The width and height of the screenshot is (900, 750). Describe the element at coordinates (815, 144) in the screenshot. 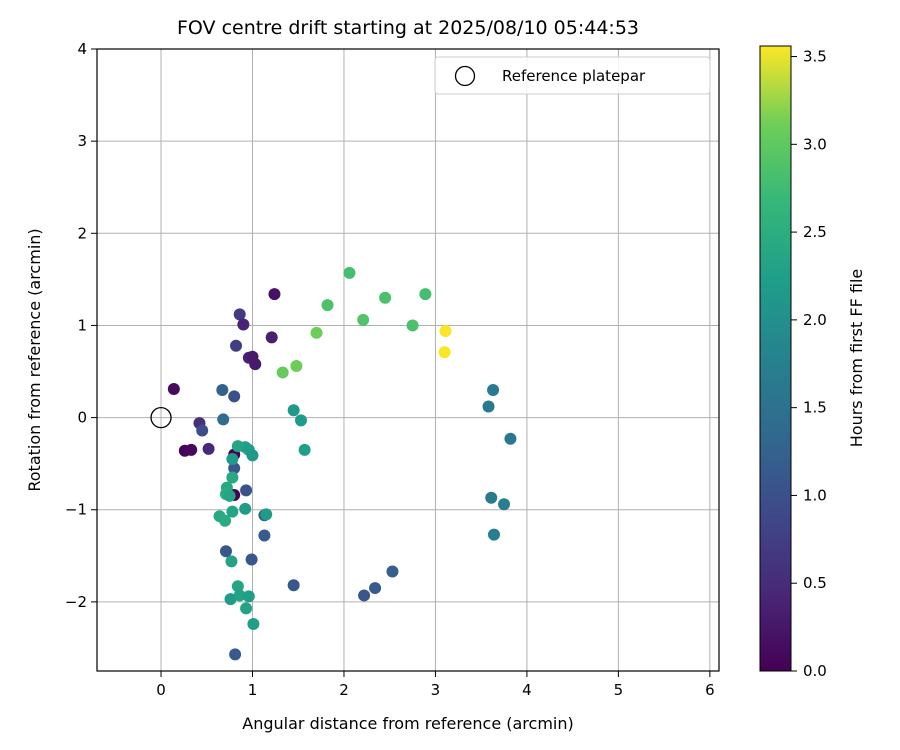

I see `colorbar-tick-label: 3.0` at that location.